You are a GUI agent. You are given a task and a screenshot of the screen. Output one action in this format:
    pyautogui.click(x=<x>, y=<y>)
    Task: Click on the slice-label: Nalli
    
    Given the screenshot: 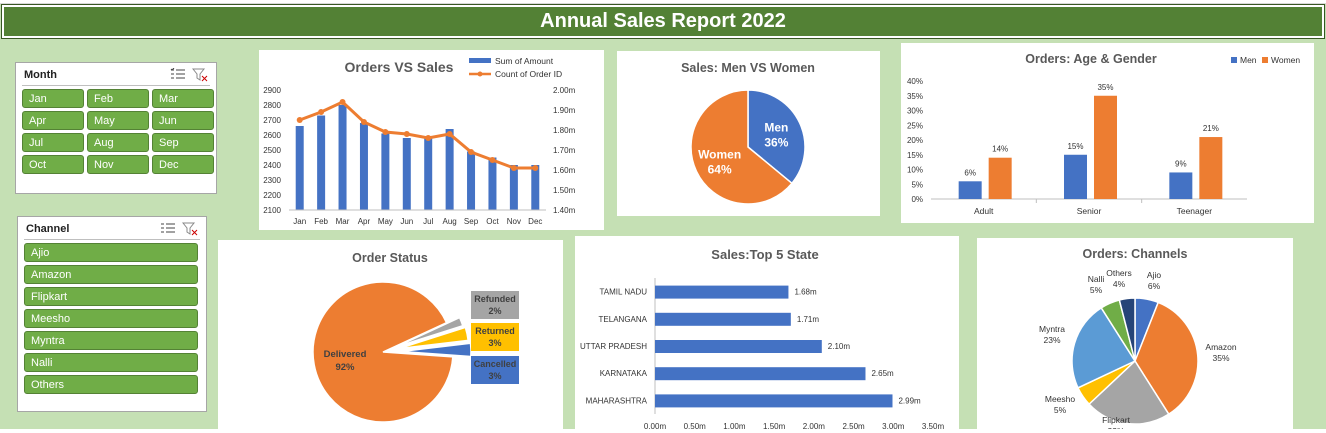 What is the action you would take?
    pyautogui.click(x=1096, y=279)
    